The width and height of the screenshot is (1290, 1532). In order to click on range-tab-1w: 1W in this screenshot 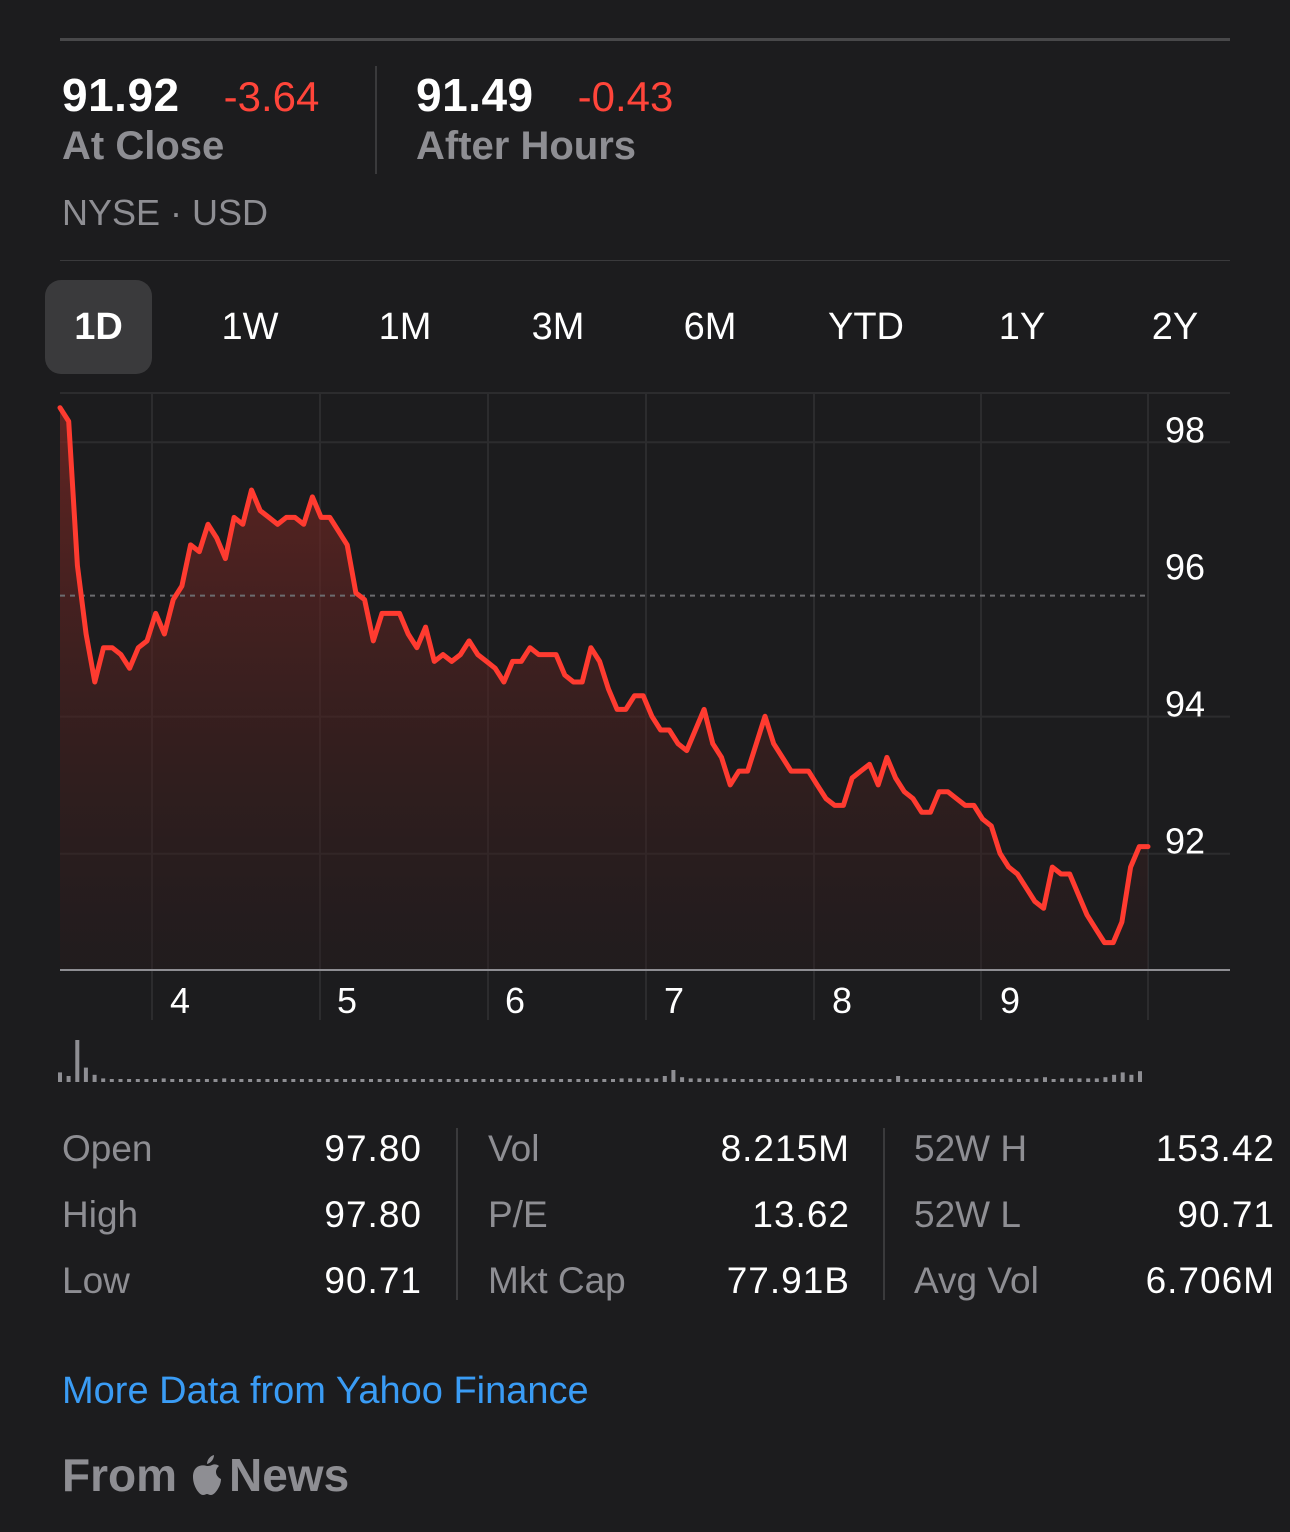, I will do `click(250, 327)`.